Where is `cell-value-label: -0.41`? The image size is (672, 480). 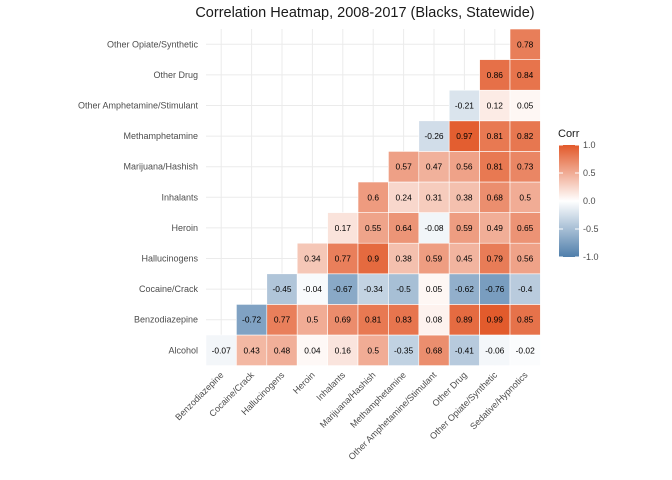
cell-value-label: -0.41 is located at coordinates (464, 350).